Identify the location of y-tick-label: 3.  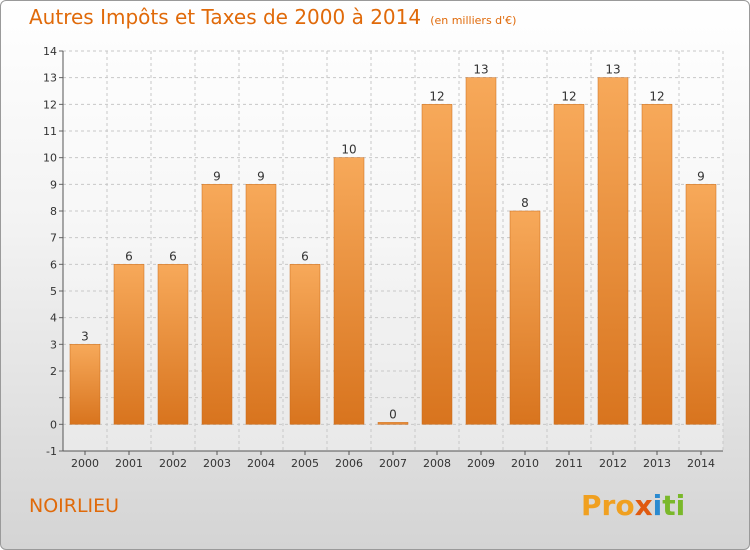
(53, 344).